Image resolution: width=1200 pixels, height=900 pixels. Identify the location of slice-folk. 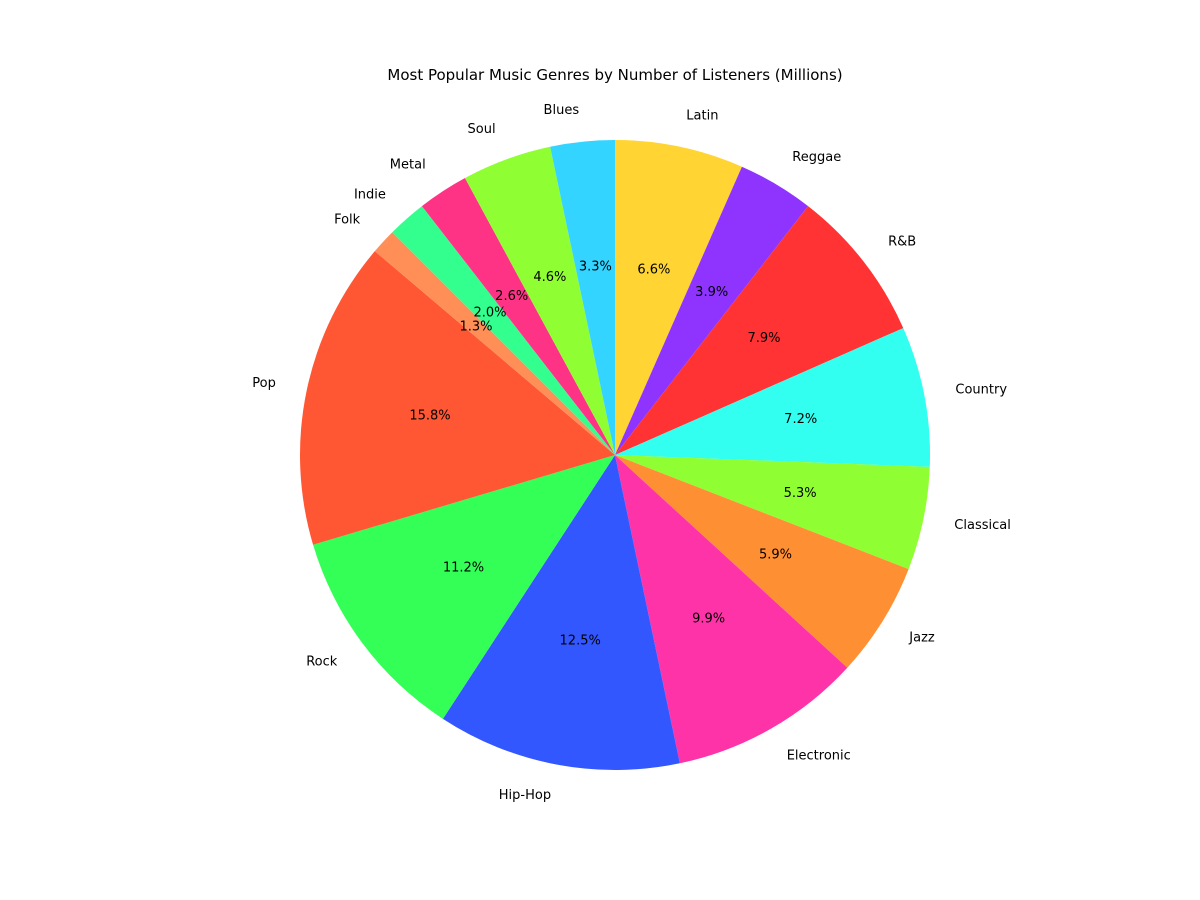
(494, 343).